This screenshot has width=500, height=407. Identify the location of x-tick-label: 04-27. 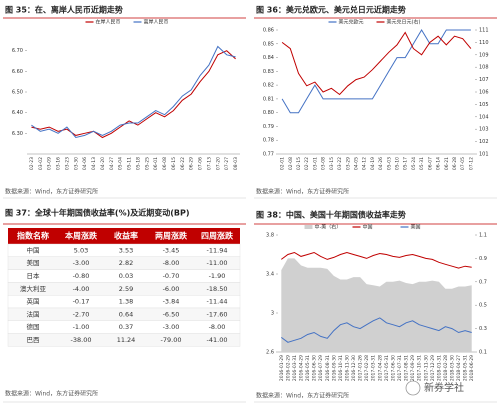
(112, 163).